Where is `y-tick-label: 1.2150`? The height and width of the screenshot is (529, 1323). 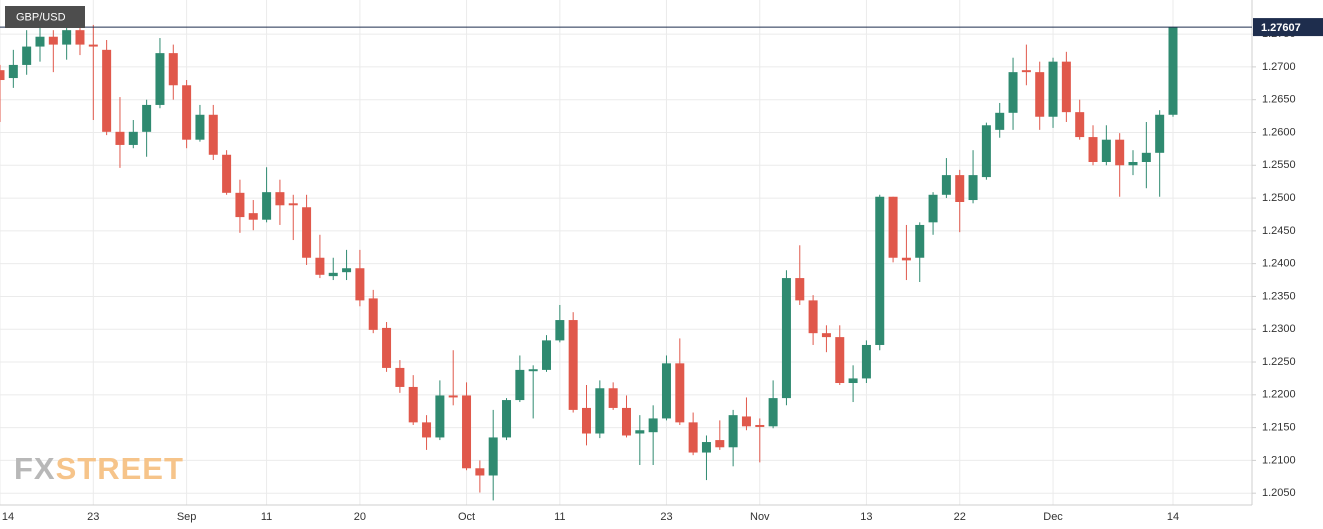 y-tick-label: 1.2150 is located at coordinates (1279, 428).